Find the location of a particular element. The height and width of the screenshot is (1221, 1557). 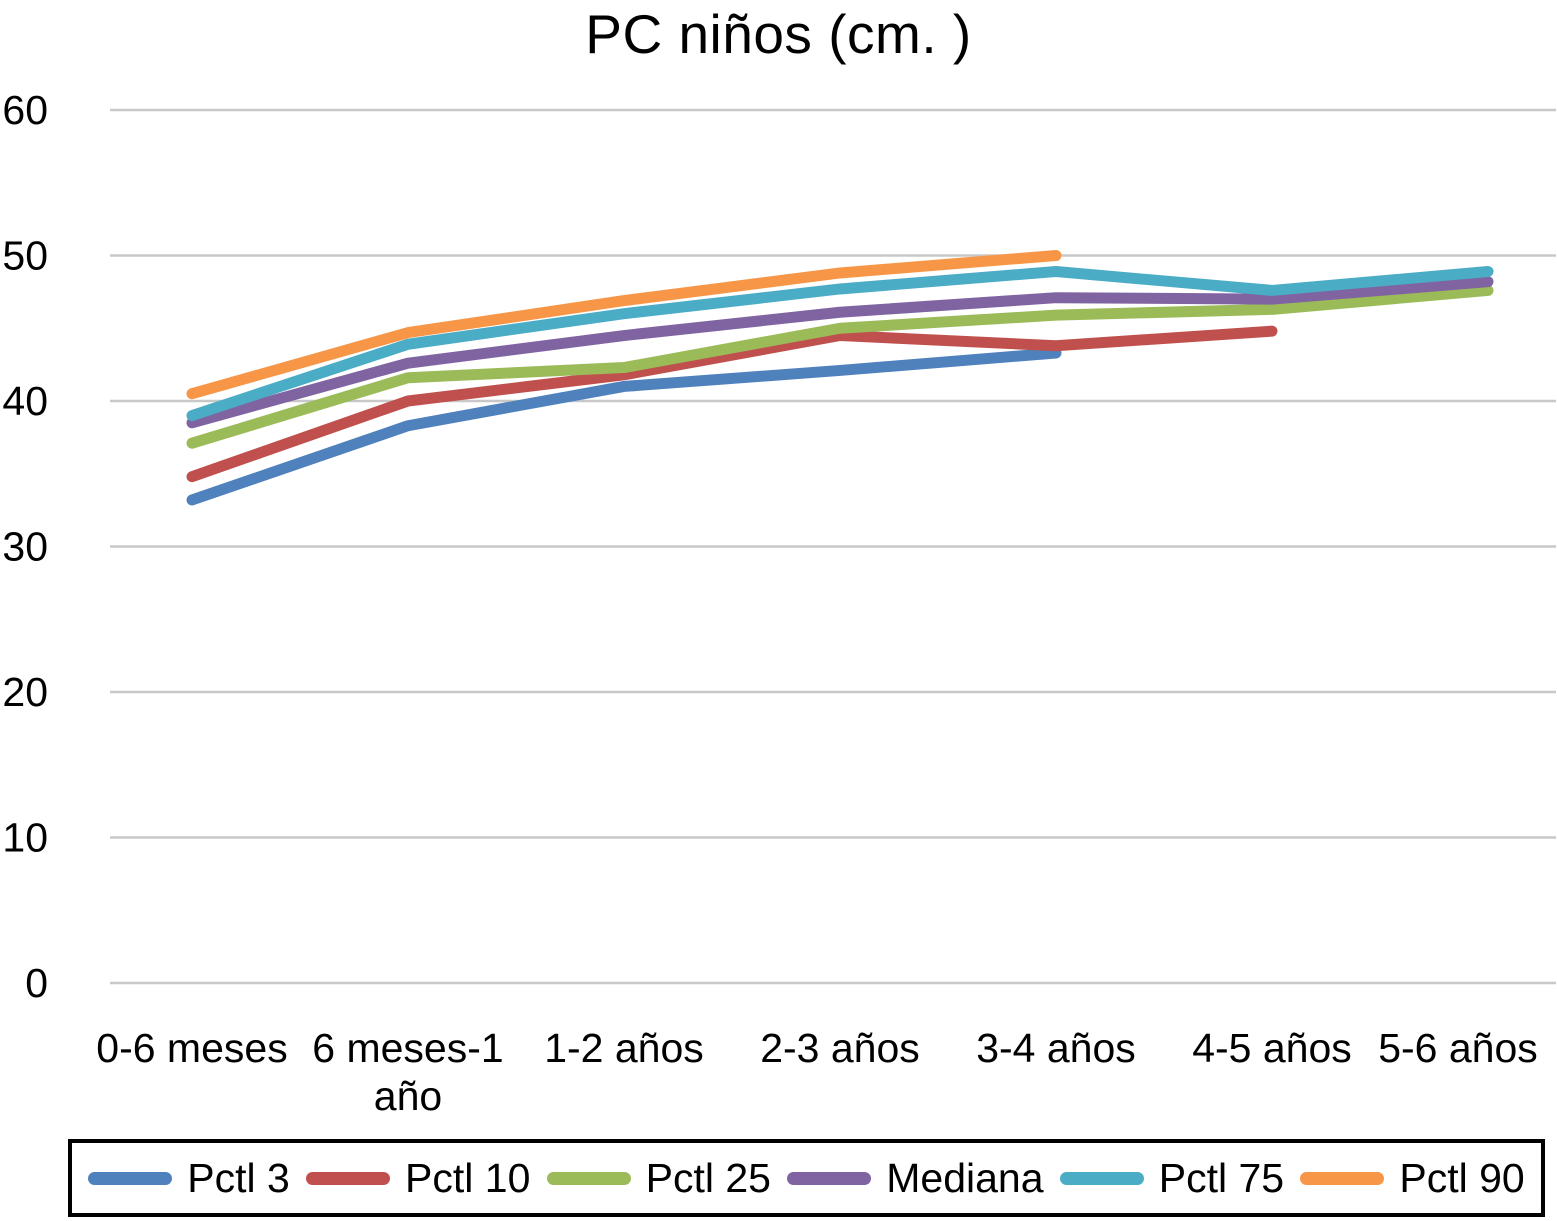

legend-item-pctl-90: Pctl 90 is located at coordinates (1412, 1178).